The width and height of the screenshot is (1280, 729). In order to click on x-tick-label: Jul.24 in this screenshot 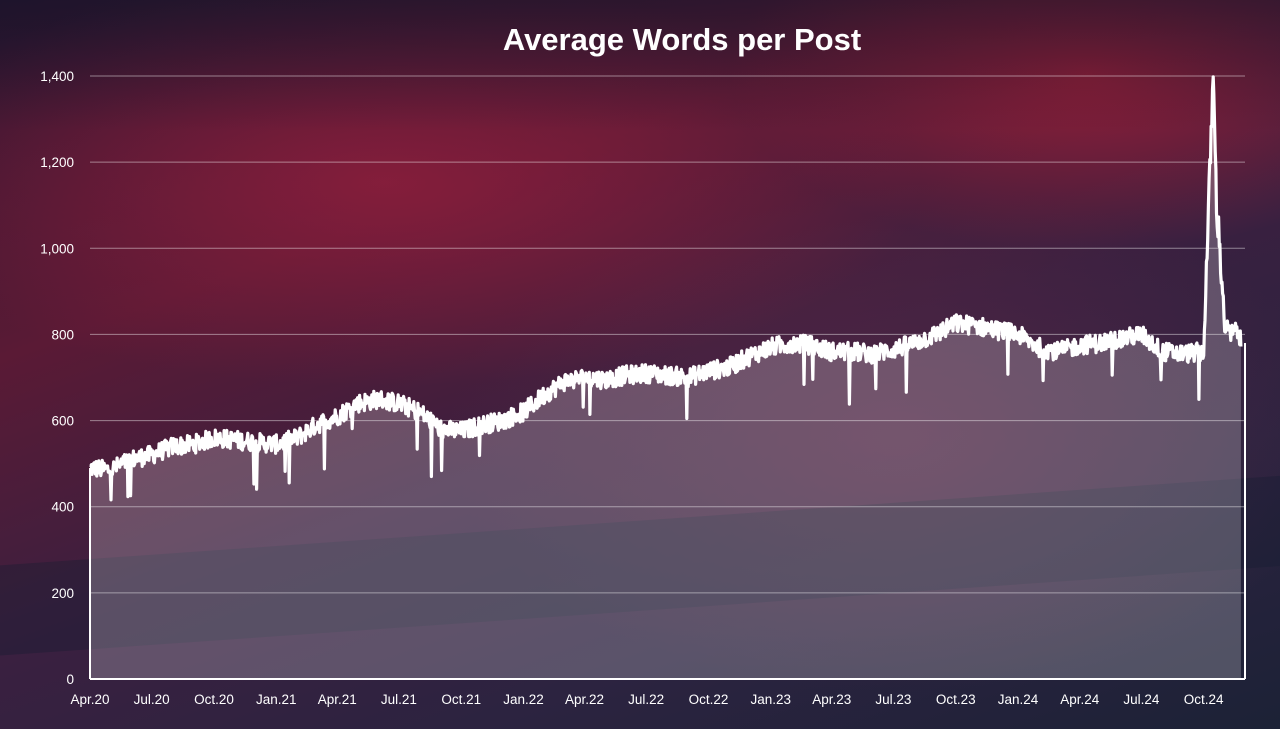, I will do `click(1141, 699)`.